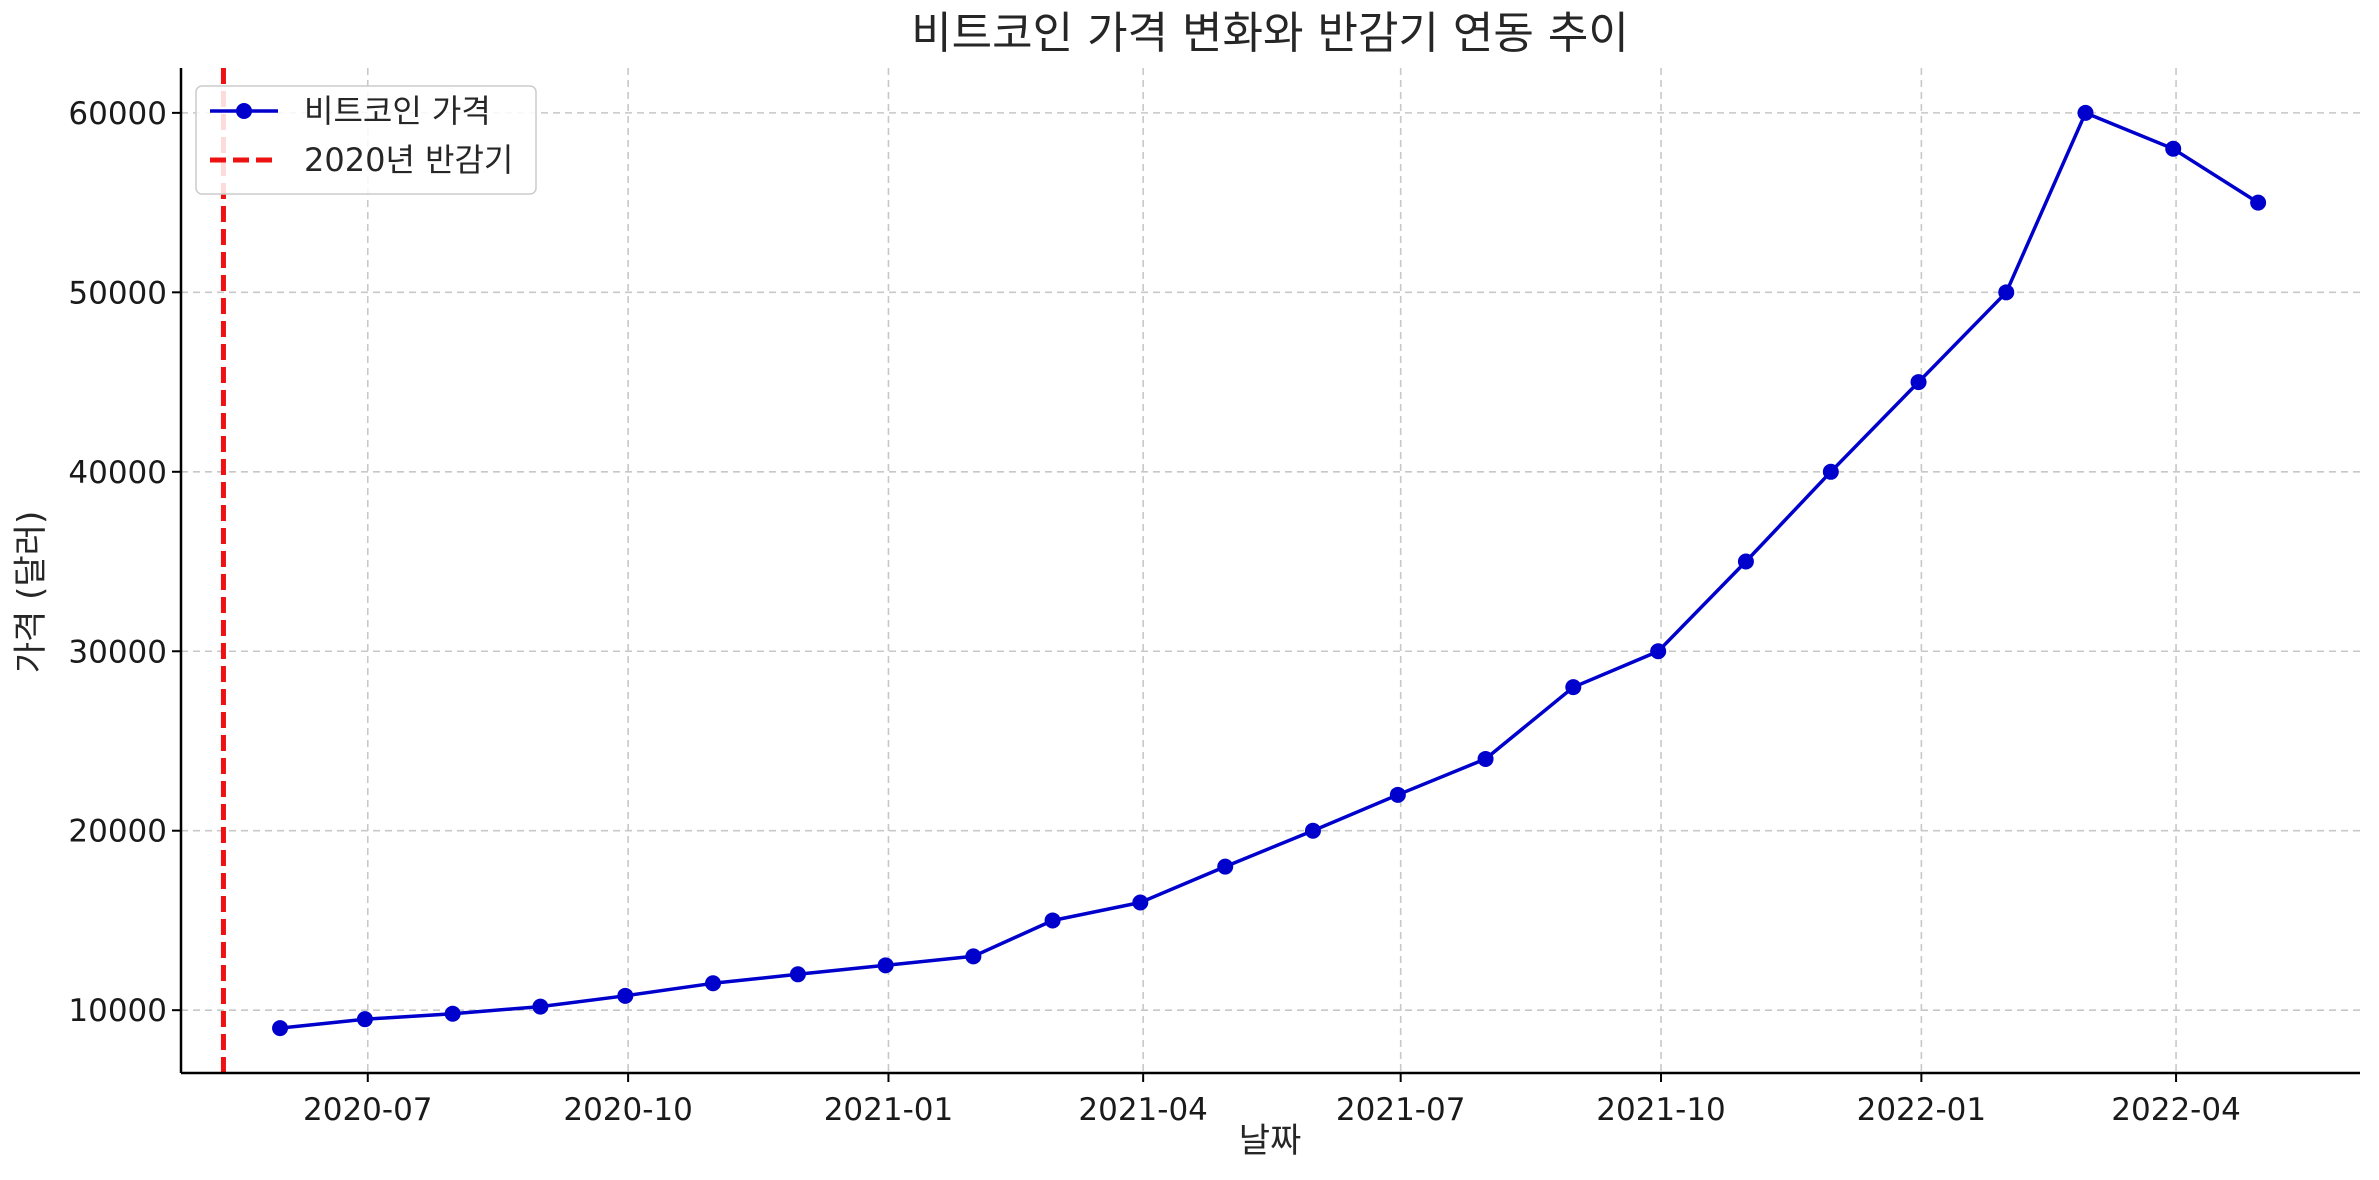  I want to click on x-tick-label: 2022-01, so click(1922, 1110).